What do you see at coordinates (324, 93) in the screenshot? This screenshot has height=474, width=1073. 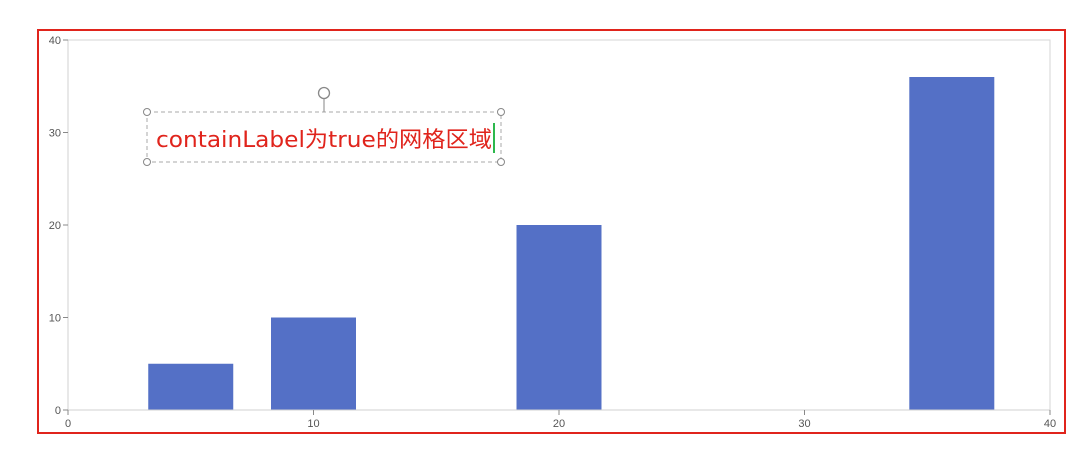 I see `rotate-handle` at bounding box center [324, 93].